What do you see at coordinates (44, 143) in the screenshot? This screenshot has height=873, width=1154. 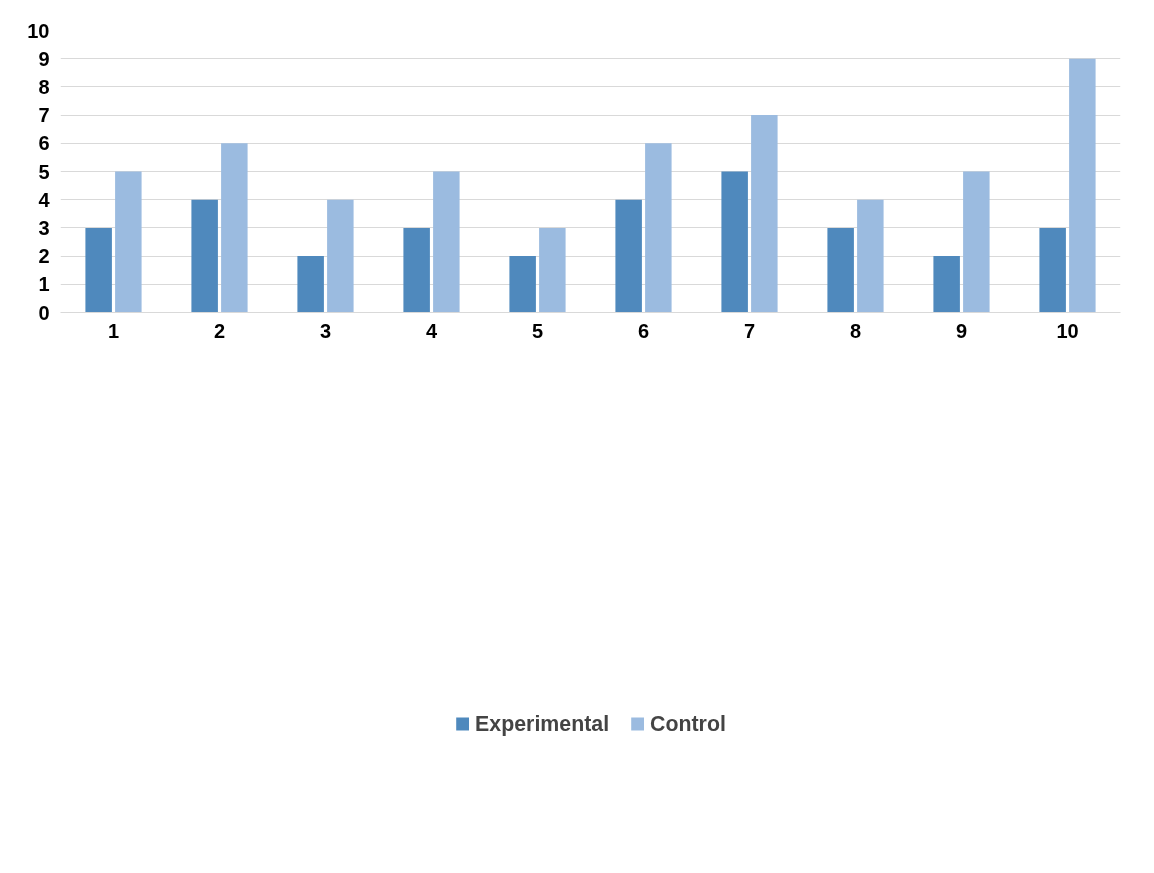 I see `y-tick-label: 6` at bounding box center [44, 143].